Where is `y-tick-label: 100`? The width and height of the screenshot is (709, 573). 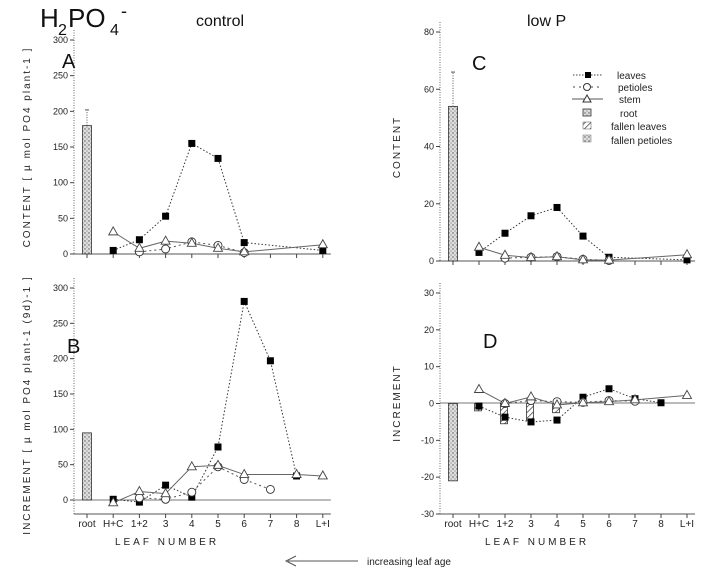 y-tick-label: 100 is located at coordinates (60, 429).